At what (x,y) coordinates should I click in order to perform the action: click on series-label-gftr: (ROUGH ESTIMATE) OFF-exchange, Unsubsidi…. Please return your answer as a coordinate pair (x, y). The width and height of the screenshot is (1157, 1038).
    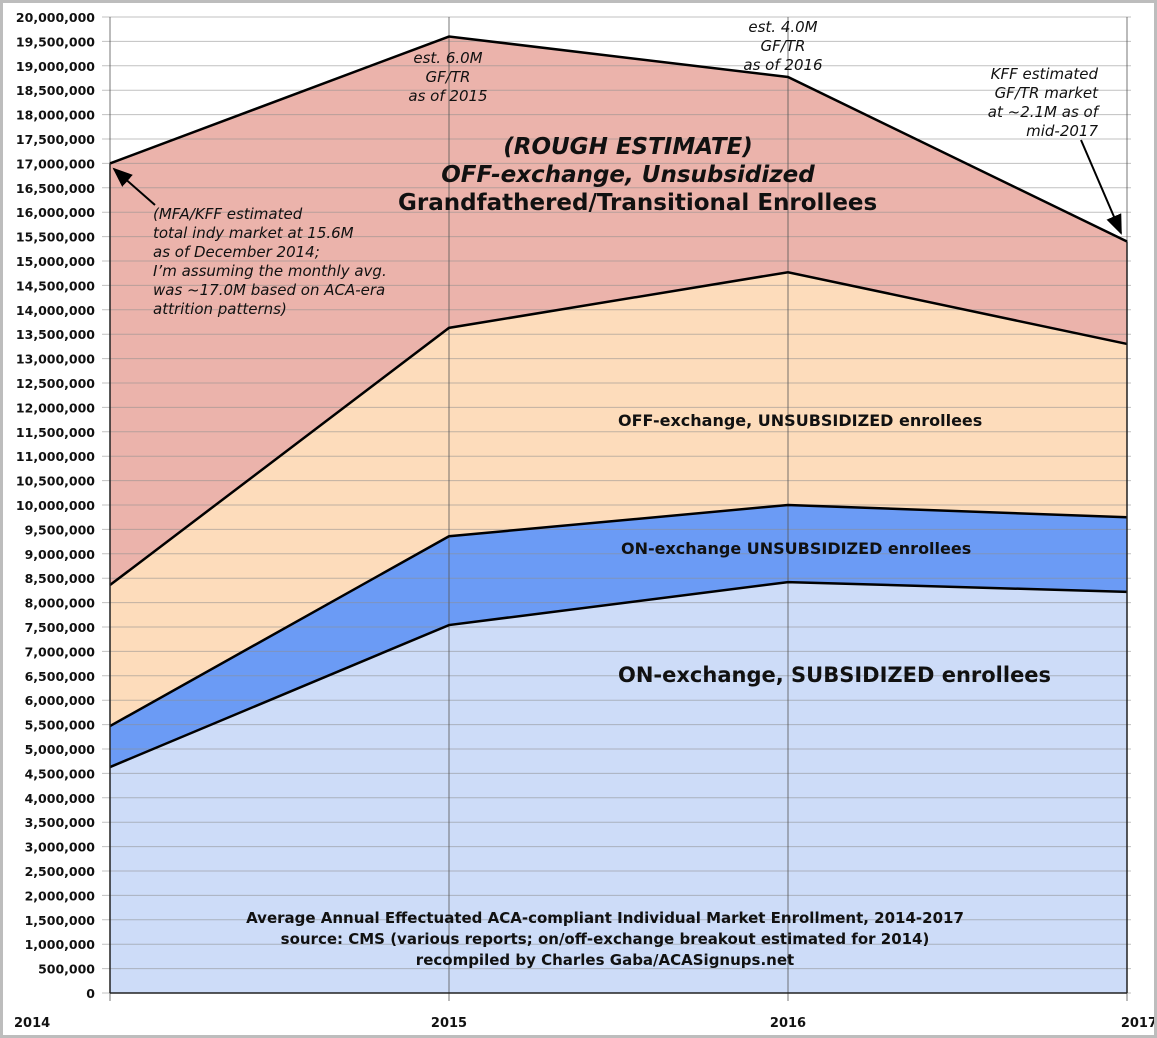
    Looking at the image, I should click on (638, 175).